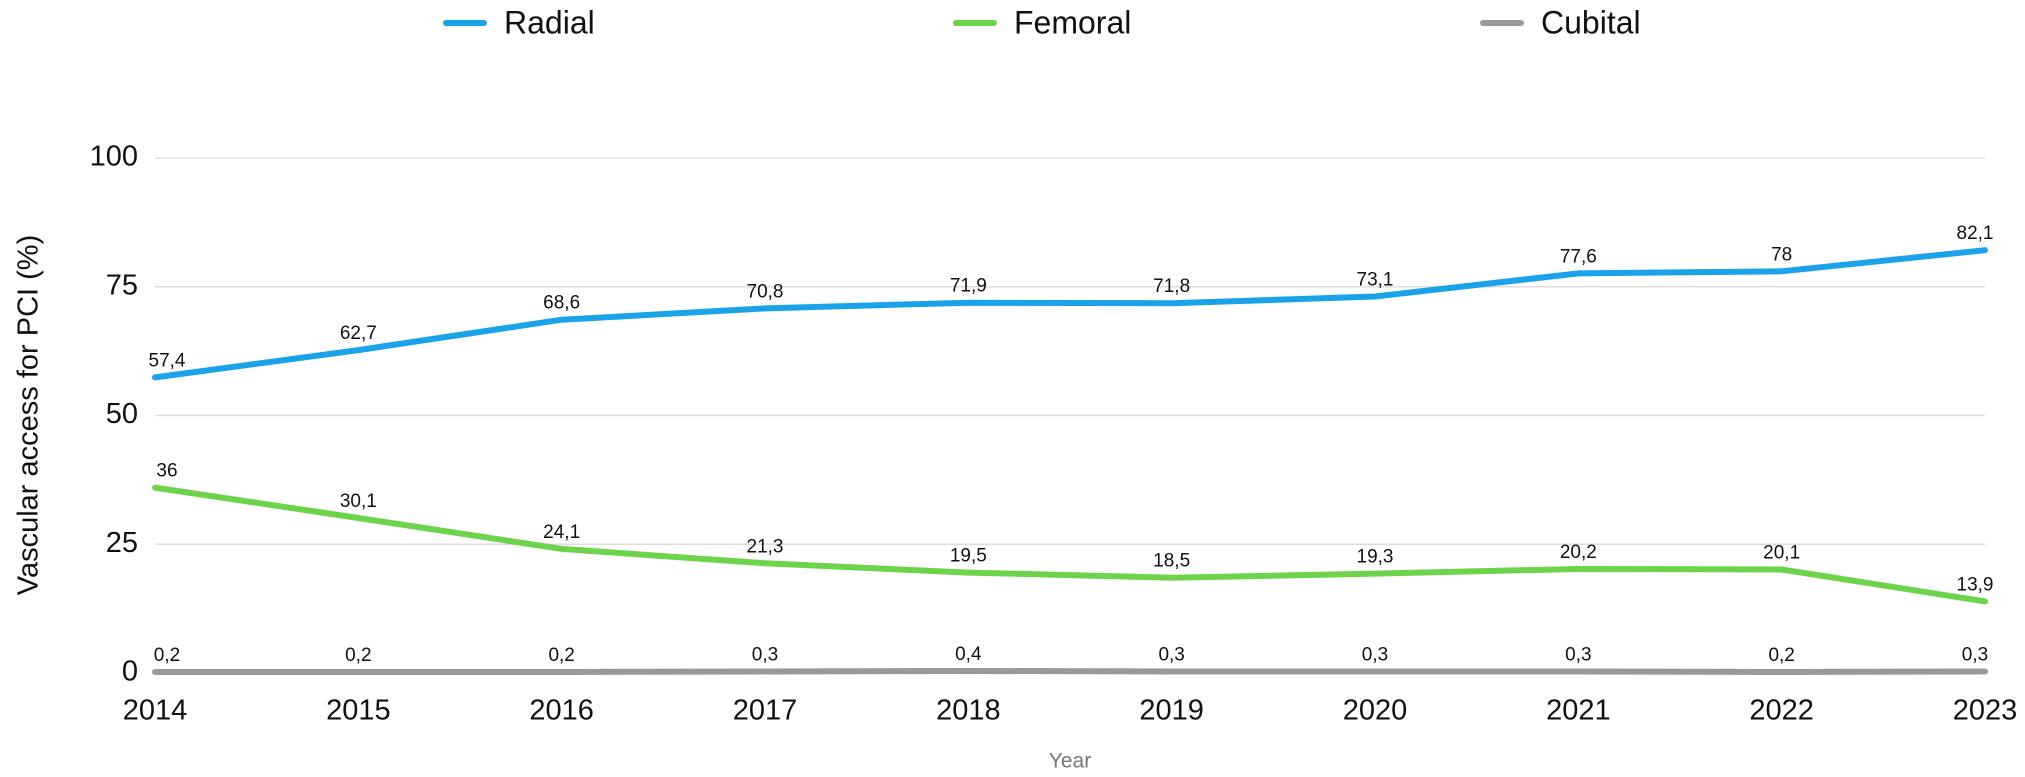 This screenshot has width=2025, height=777. What do you see at coordinates (1781, 711) in the screenshot?
I see `x-tick-label: 2022` at bounding box center [1781, 711].